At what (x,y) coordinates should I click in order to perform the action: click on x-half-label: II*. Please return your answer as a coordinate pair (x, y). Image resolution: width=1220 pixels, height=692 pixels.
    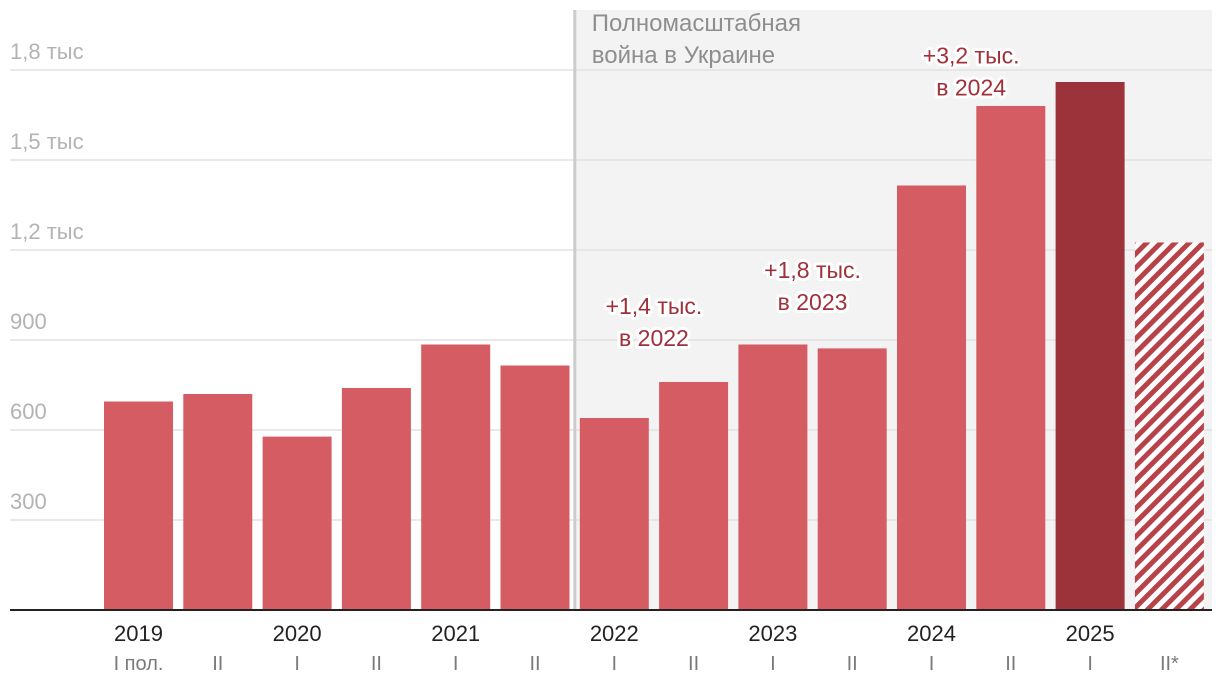
    Looking at the image, I should click on (1169, 664).